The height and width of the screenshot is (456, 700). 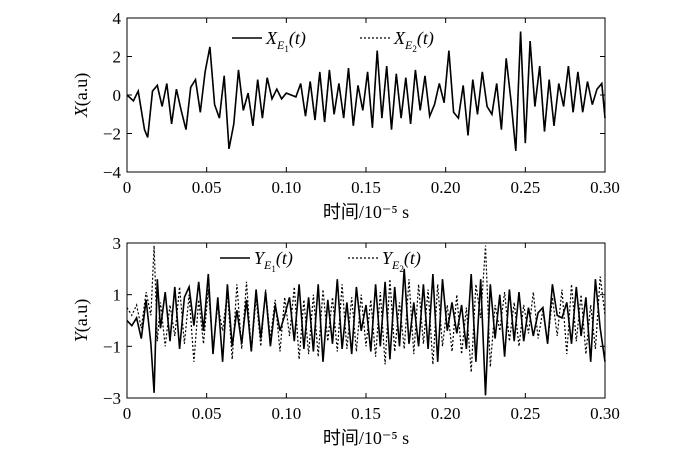 What do you see at coordinates (117, 295) in the screenshot?
I see `y-tick-label: 1` at bounding box center [117, 295].